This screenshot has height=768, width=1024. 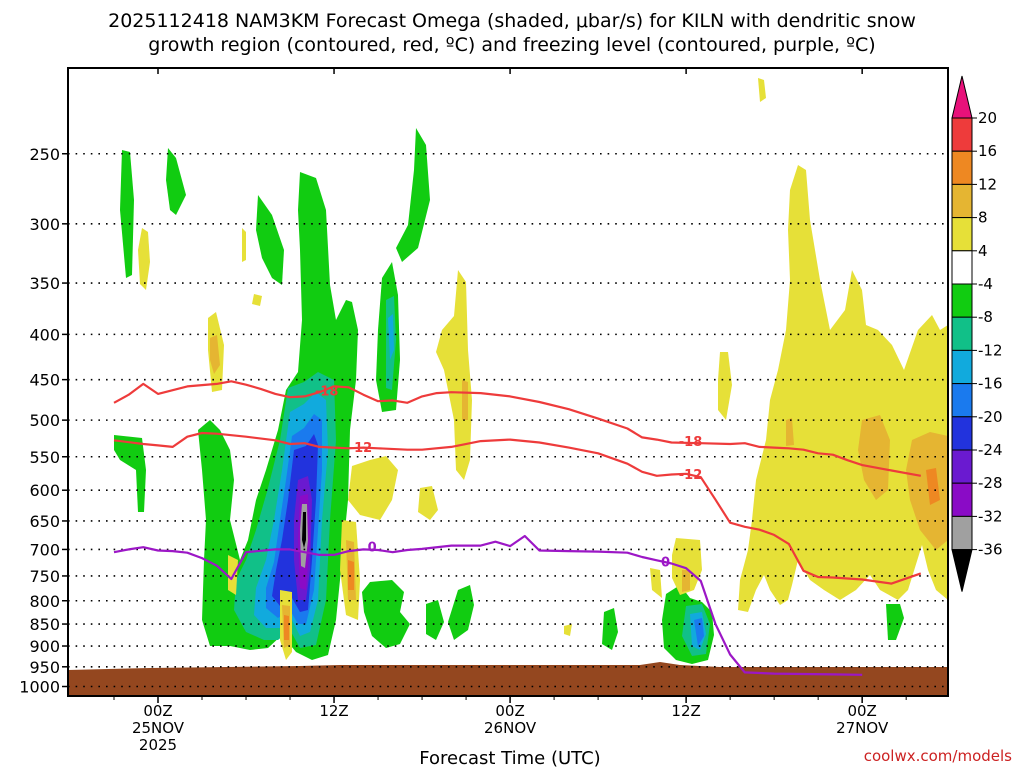 What do you see at coordinates (990, 483) in the screenshot?
I see `colorbar-label: -28` at bounding box center [990, 483].